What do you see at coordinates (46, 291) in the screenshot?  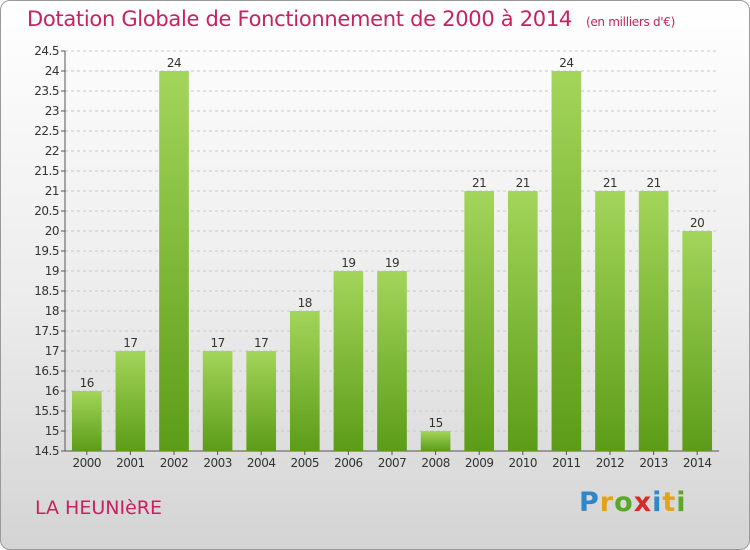 I see `y-tick-label: 18.5` at bounding box center [46, 291].